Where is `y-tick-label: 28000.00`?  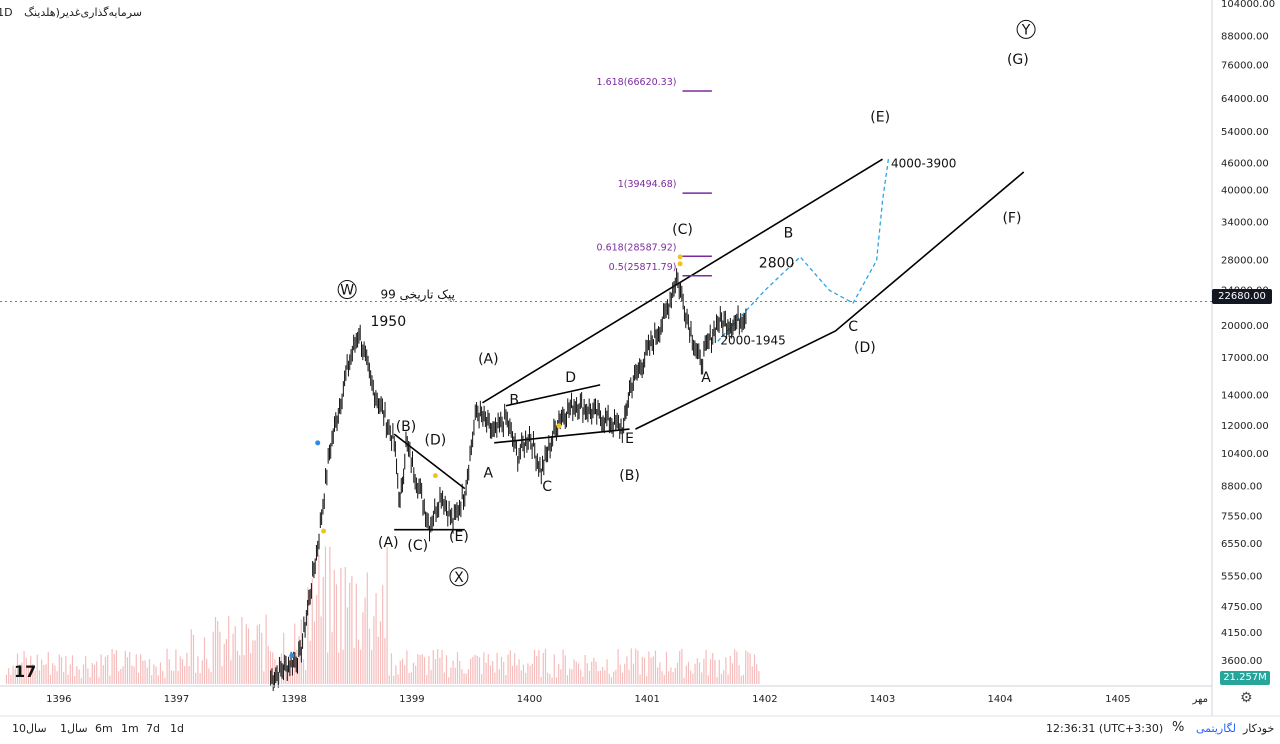
y-tick-label: 28000.00 is located at coordinates (1245, 260).